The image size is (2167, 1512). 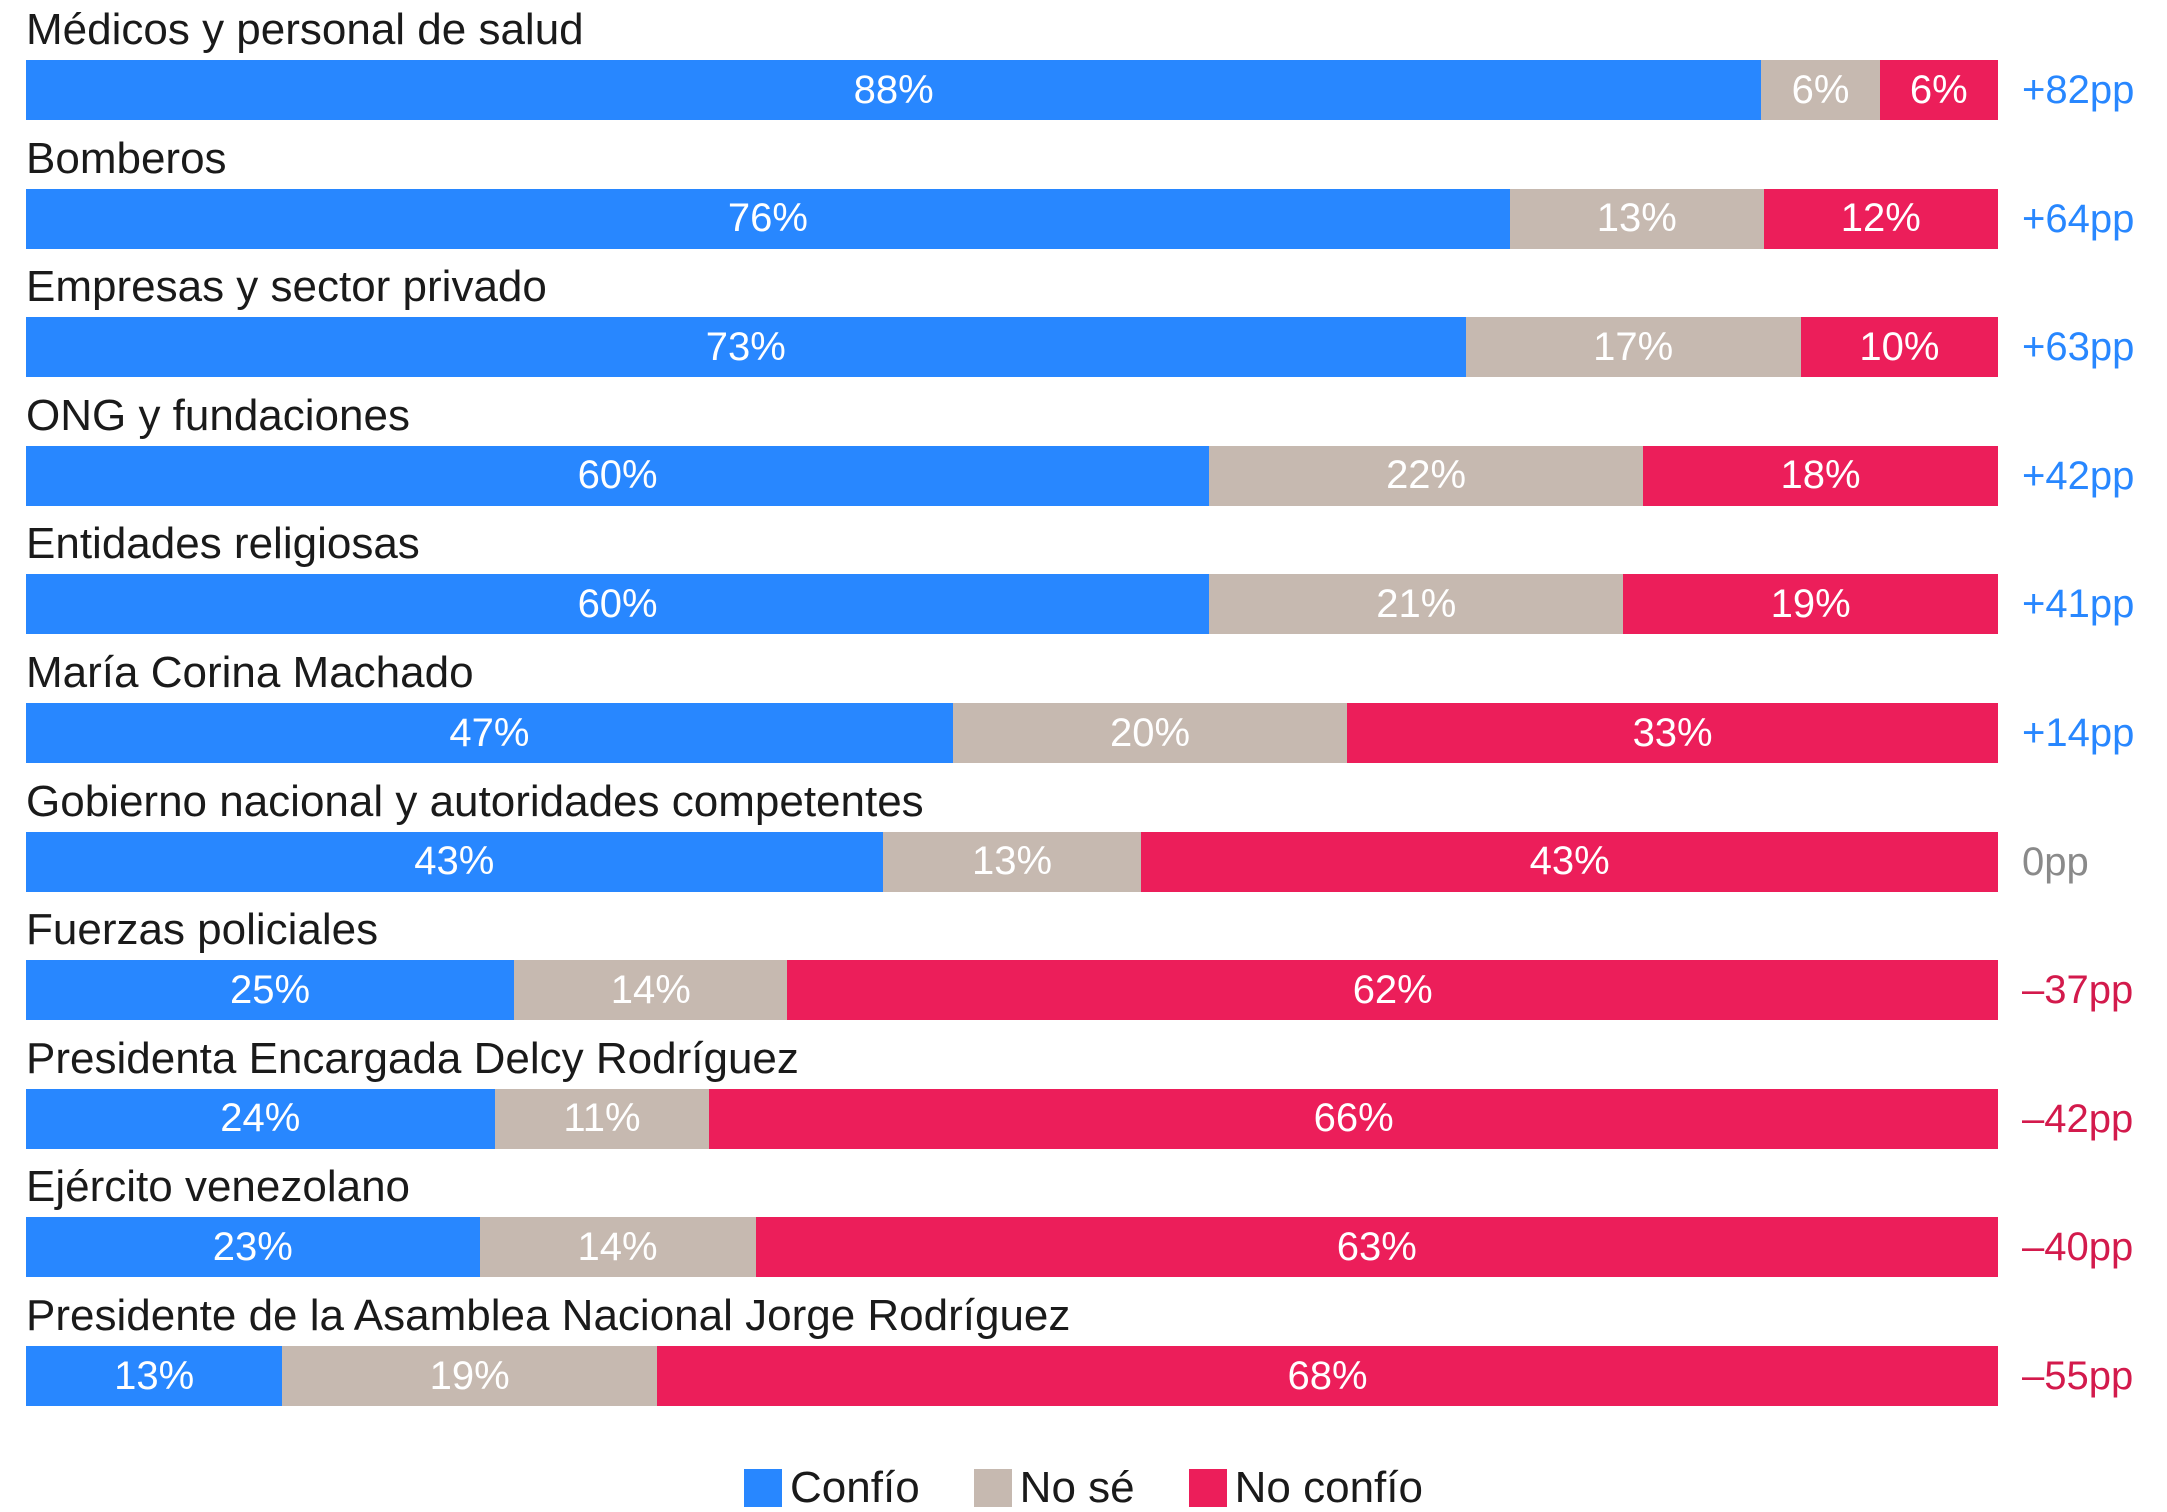 What do you see at coordinates (1077, 1487) in the screenshot?
I see `legend-label-no-se: No sé` at bounding box center [1077, 1487].